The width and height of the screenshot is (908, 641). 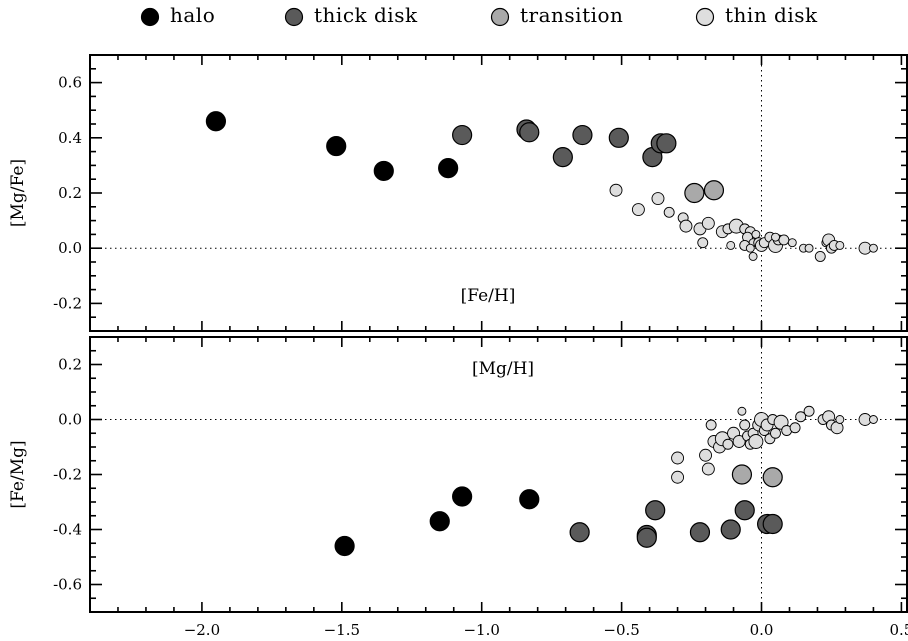 What do you see at coordinates (18, 193) in the screenshot?
I see `y-axis-label: [Mg/Fe]` at bounding box center [18, 193].